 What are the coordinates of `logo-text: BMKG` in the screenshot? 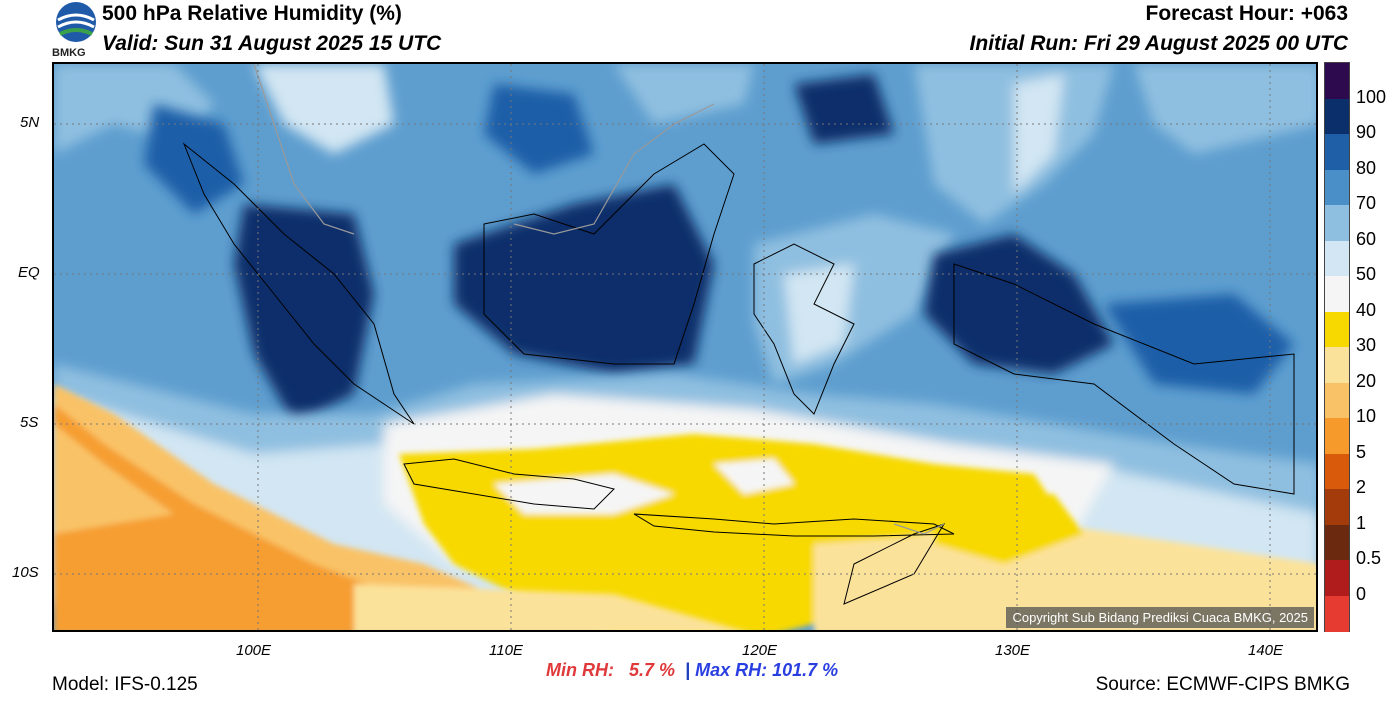 It's located at (69, 53).